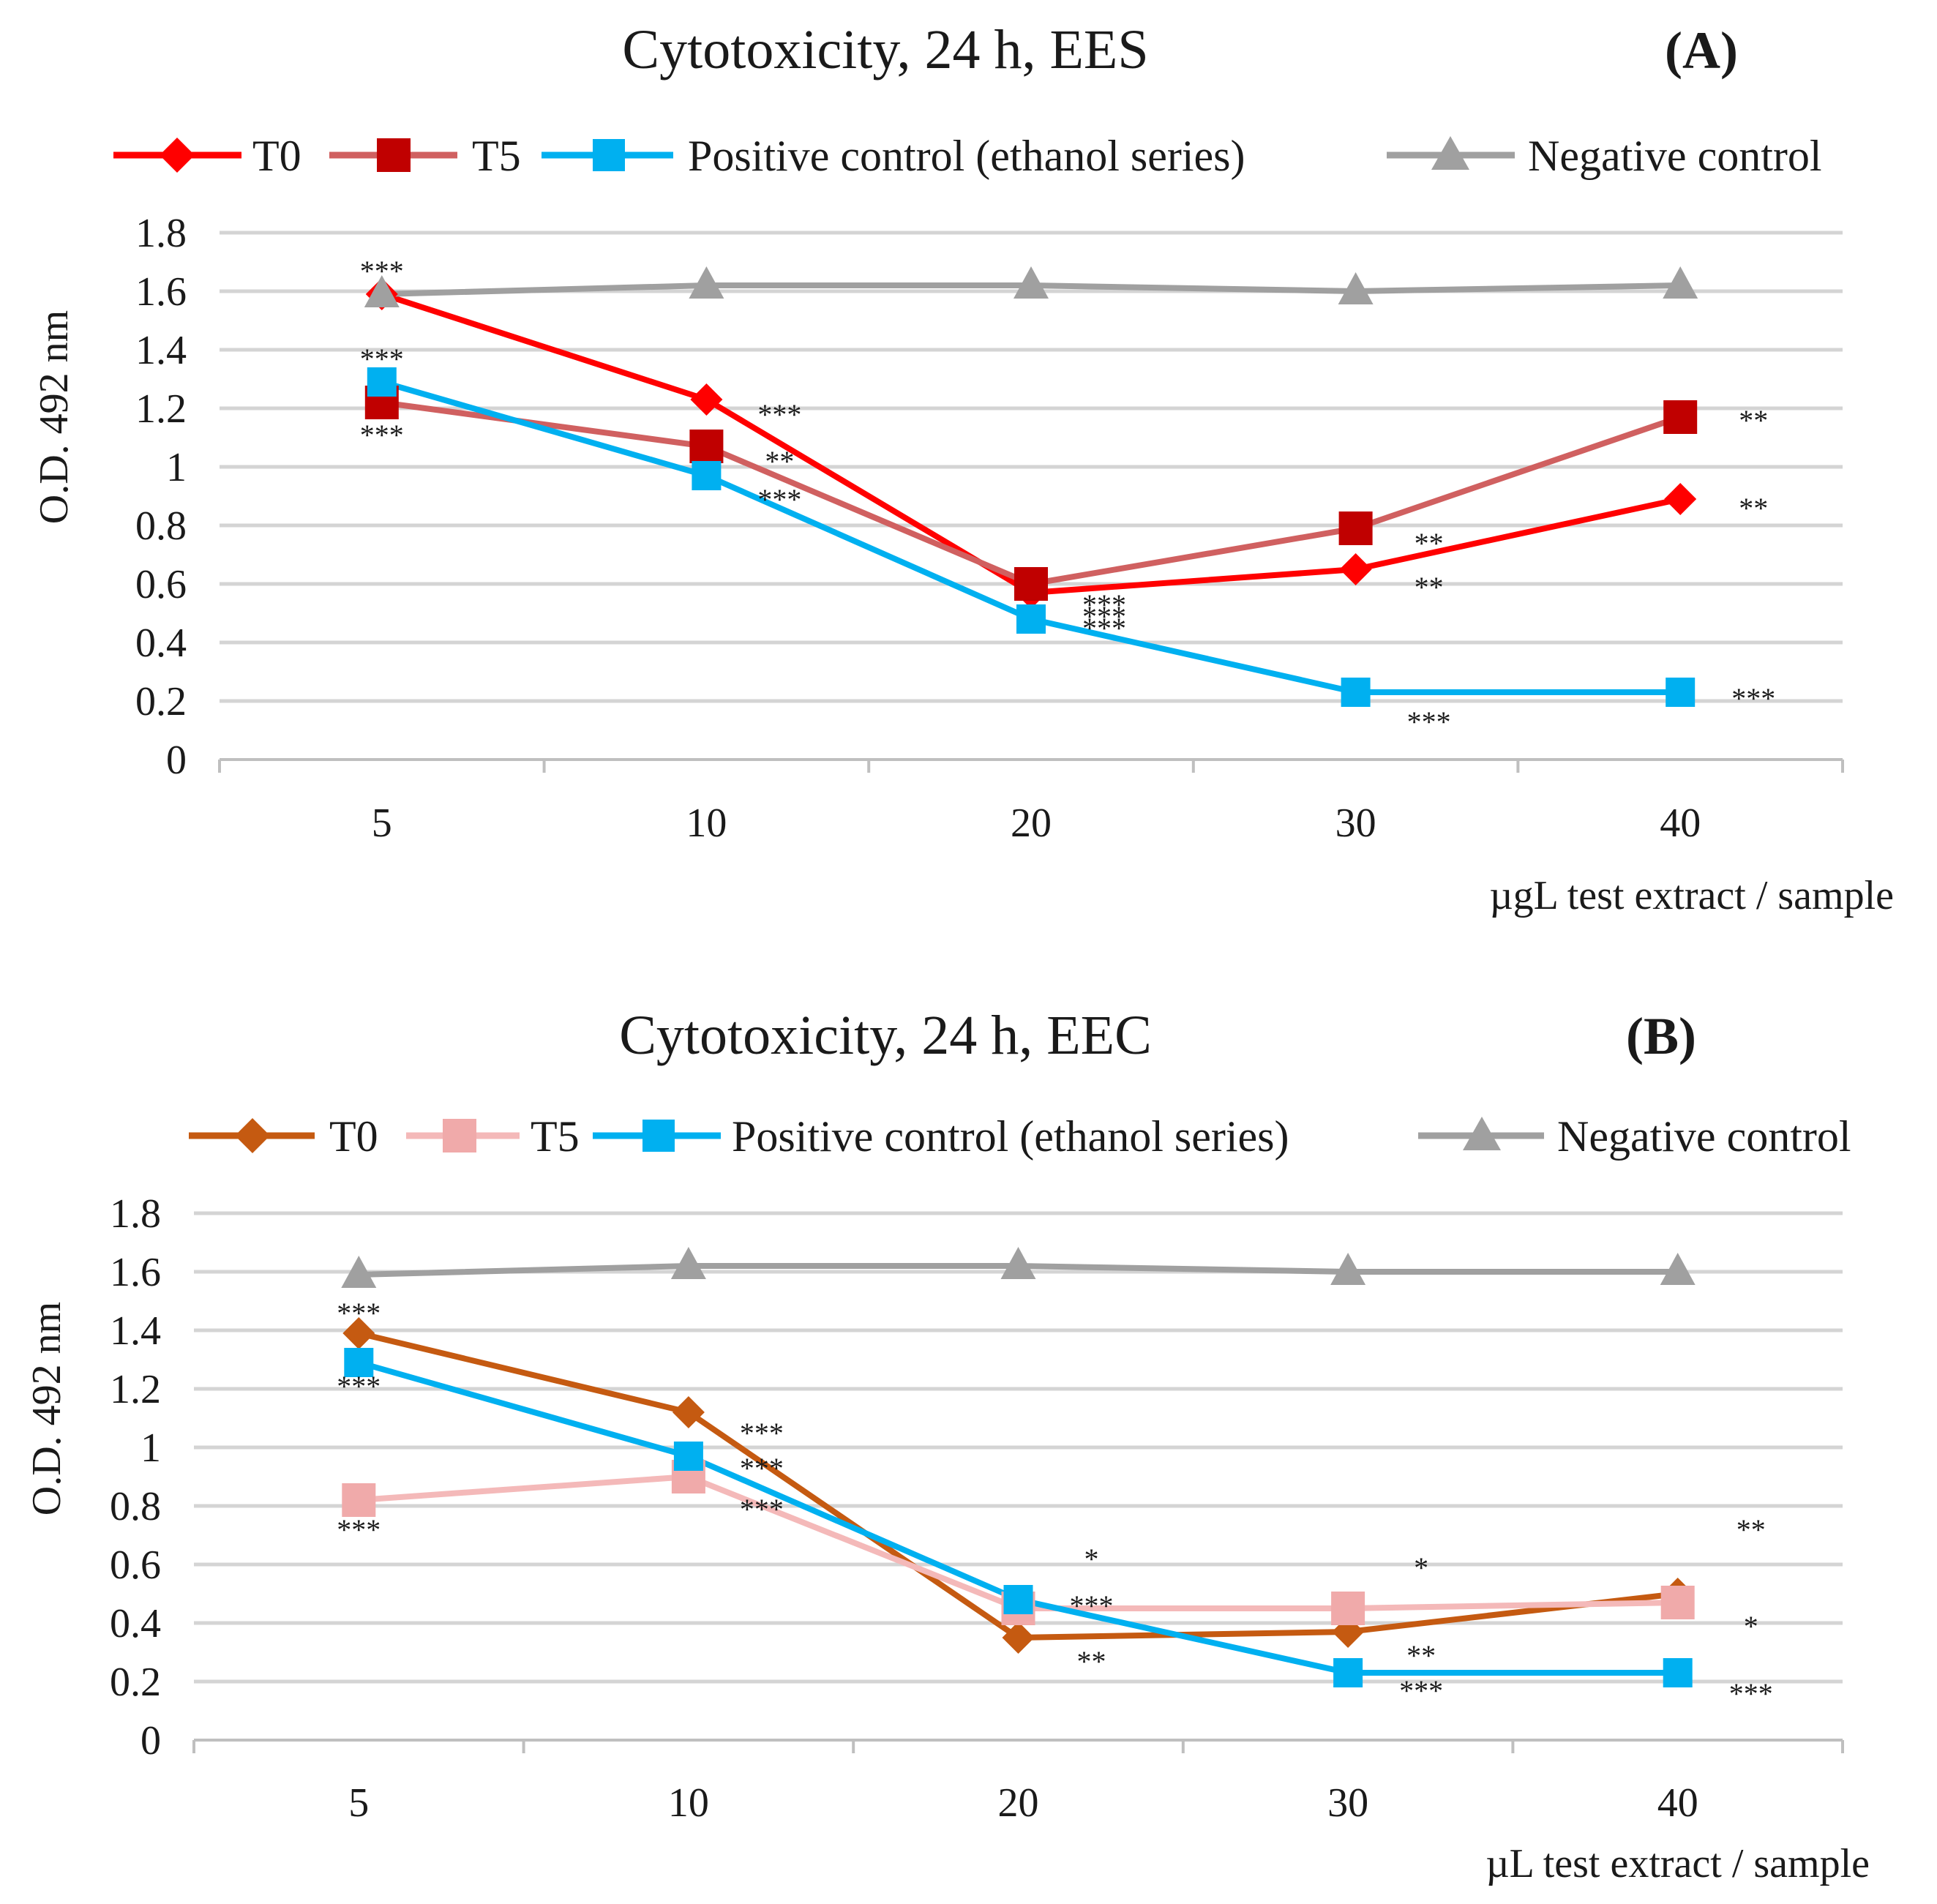  Describe the element at coordinates (358, 1803) in the screenshot. I see `x-tick-label: 5` at that location.